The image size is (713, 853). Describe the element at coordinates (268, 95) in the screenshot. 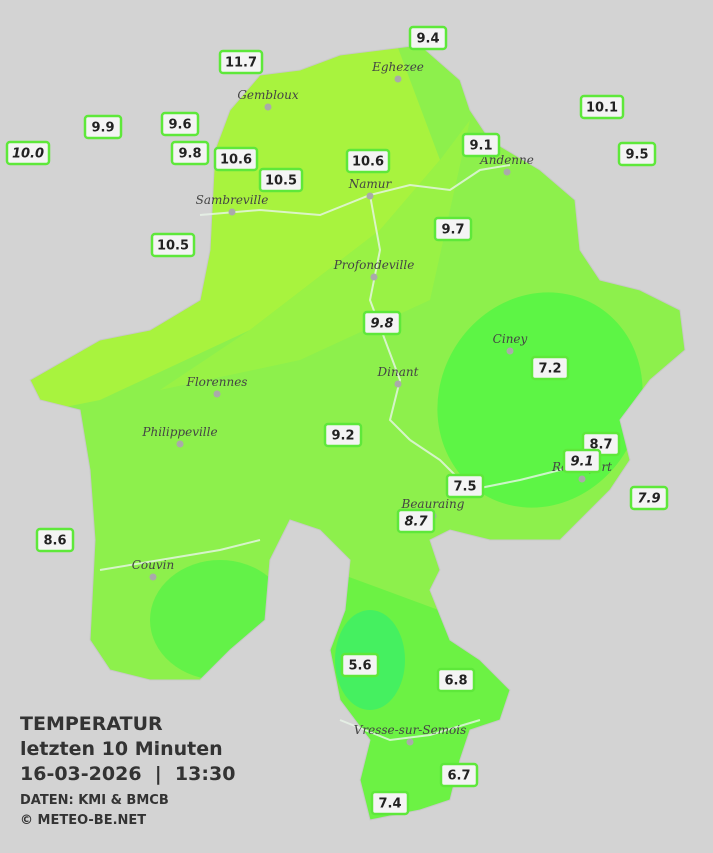

I see `town-label: Gembloux` at that location.